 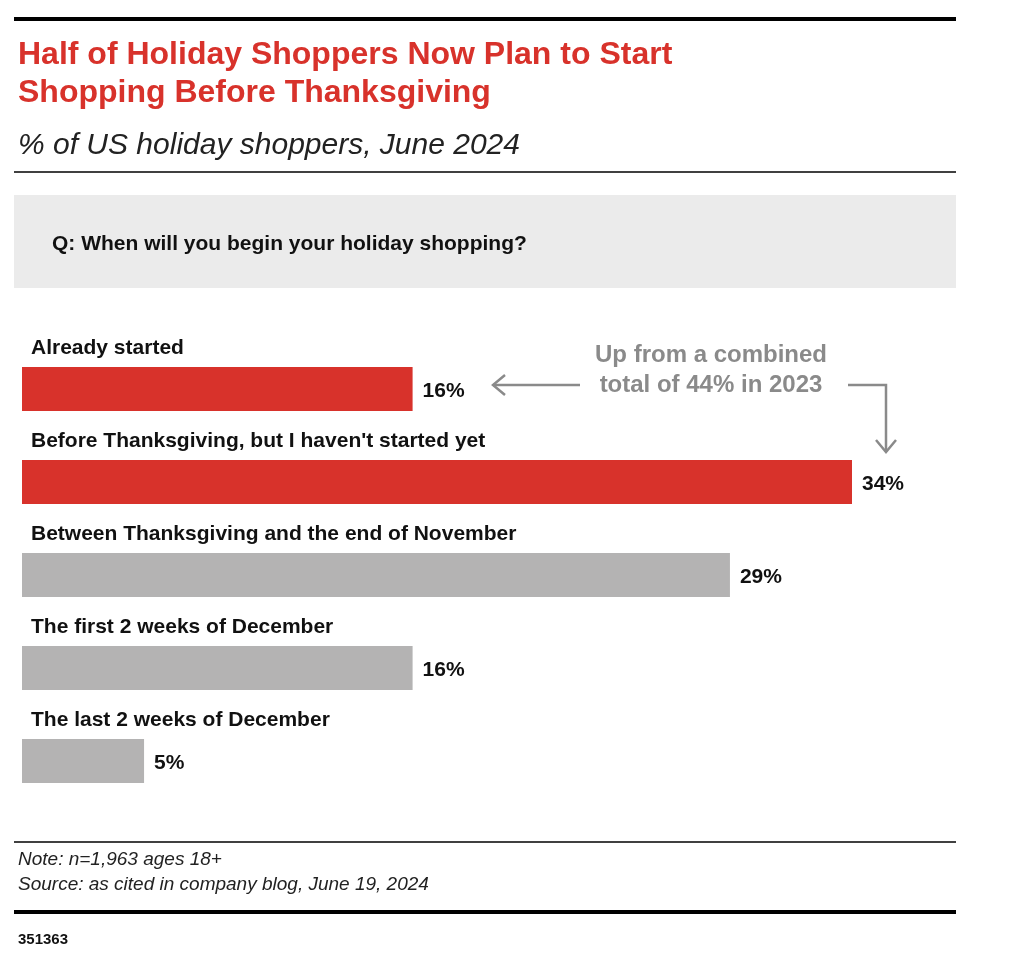 What do you see at coordinates (182, 625) in the screenshot?
I see `y-tick-label: The first 2 weeks of December` at bounding box center [182, 625].